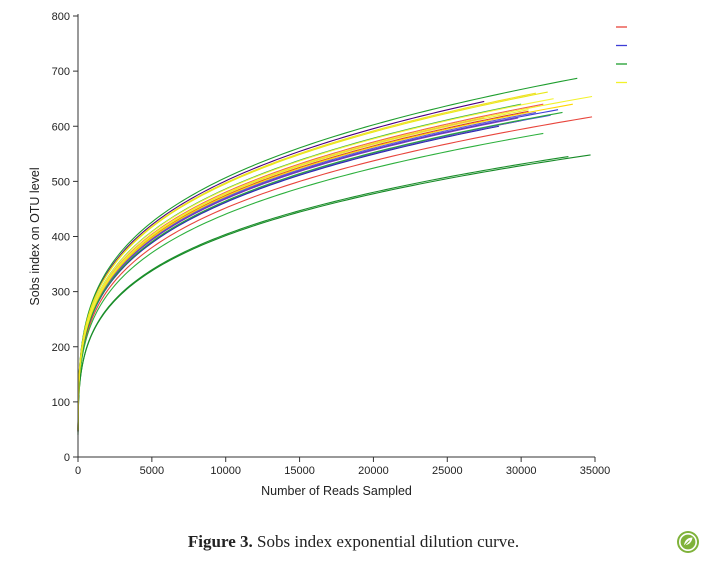 Image resolution: width=707 pixels, height=561 pixels. Describe the element at coordinates (61, 238) in the screenshot. I see `y-tick-label: 400` at that location.